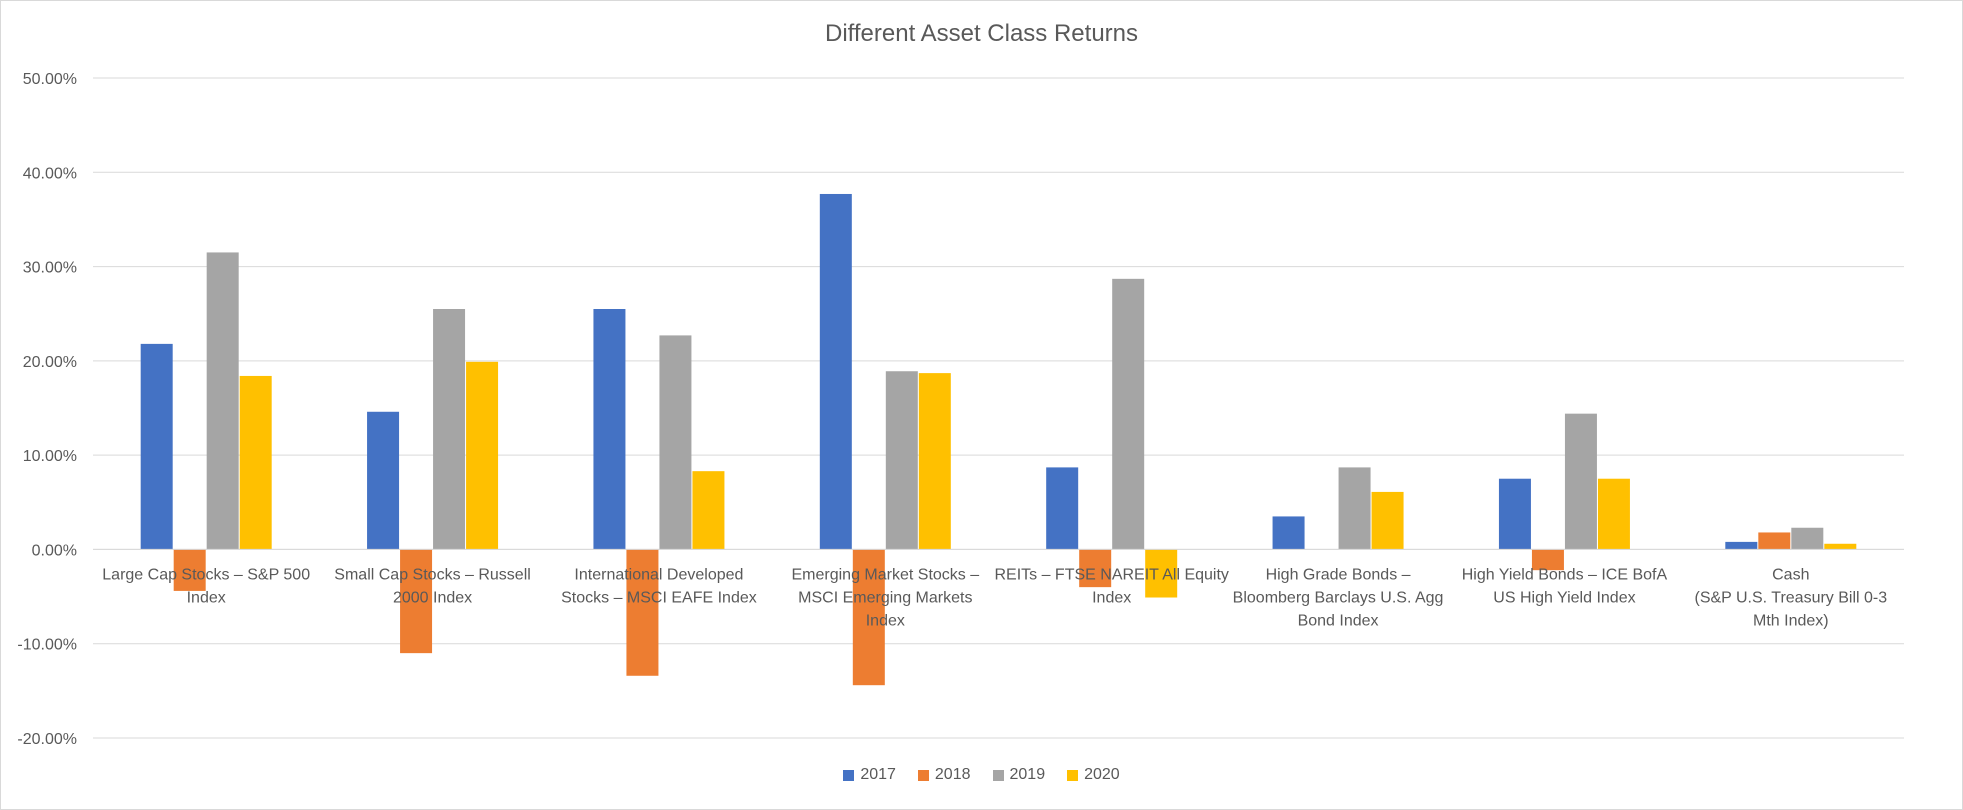 The height and width of the screenshot is (810, 1963). Describe the element at coordinates (659, 597) in the screenshot. I see `category-label: Stocks – MSCI EAFE Index` at that location.